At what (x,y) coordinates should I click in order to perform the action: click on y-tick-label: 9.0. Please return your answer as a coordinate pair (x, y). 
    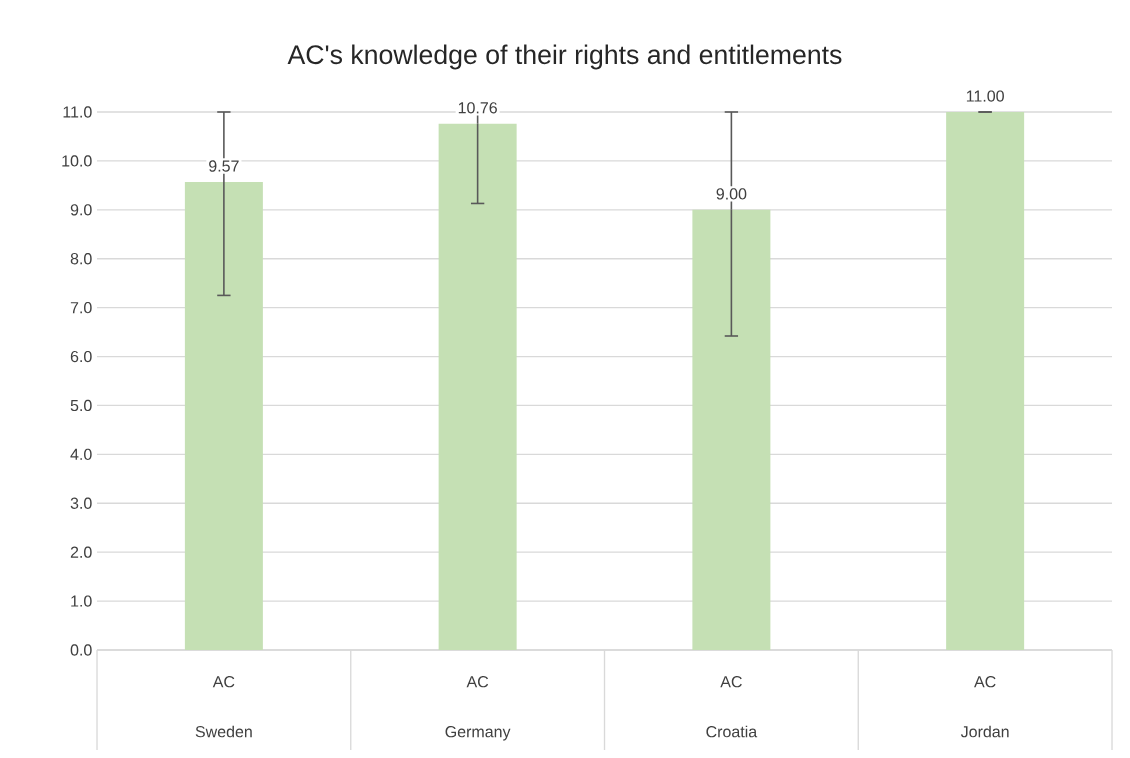
    Looking at the image, I should click on (81, 210).